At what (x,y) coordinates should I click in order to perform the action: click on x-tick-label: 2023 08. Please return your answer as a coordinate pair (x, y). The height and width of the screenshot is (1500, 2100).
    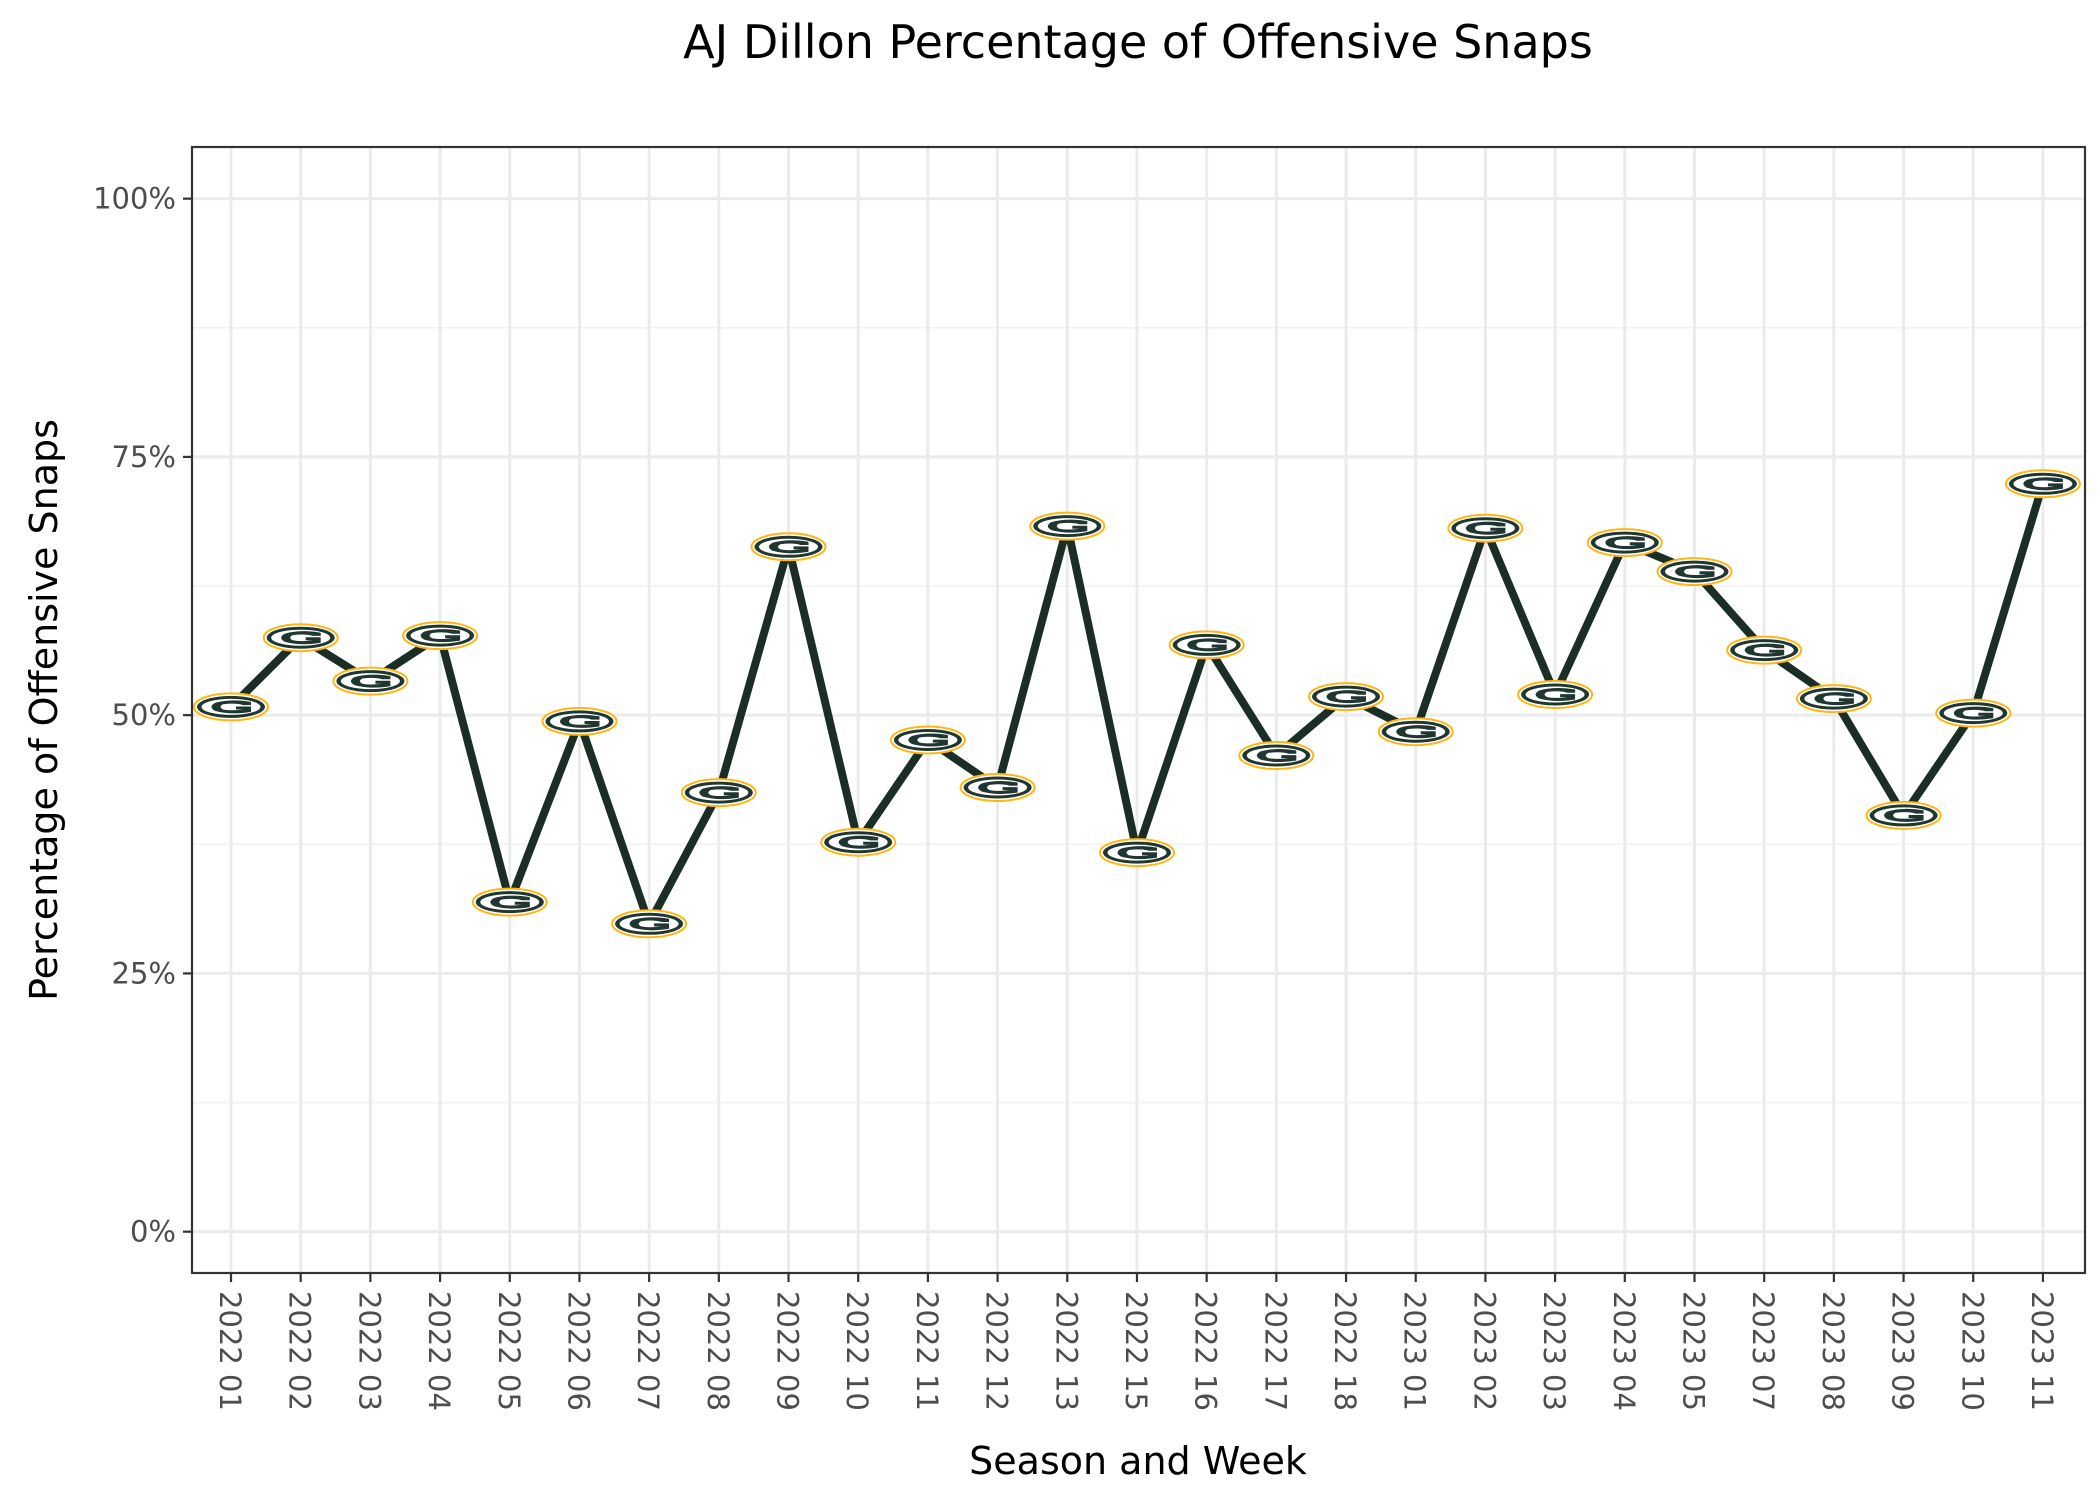
    Looking at the image, I should click on (1833, 1351).